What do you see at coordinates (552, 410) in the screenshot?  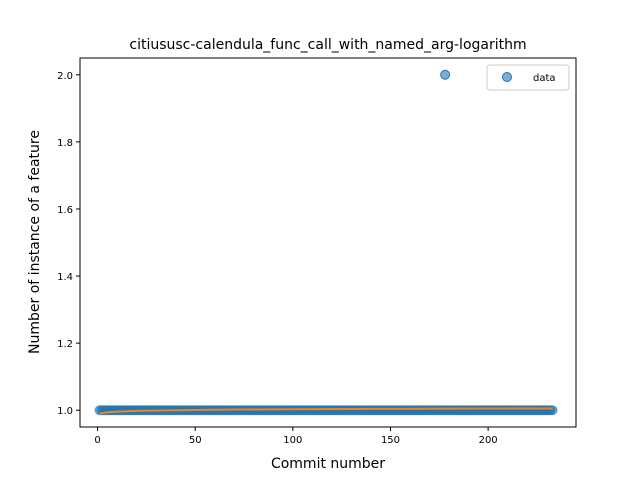 I see `data-point` at bounding box center [552, 410].